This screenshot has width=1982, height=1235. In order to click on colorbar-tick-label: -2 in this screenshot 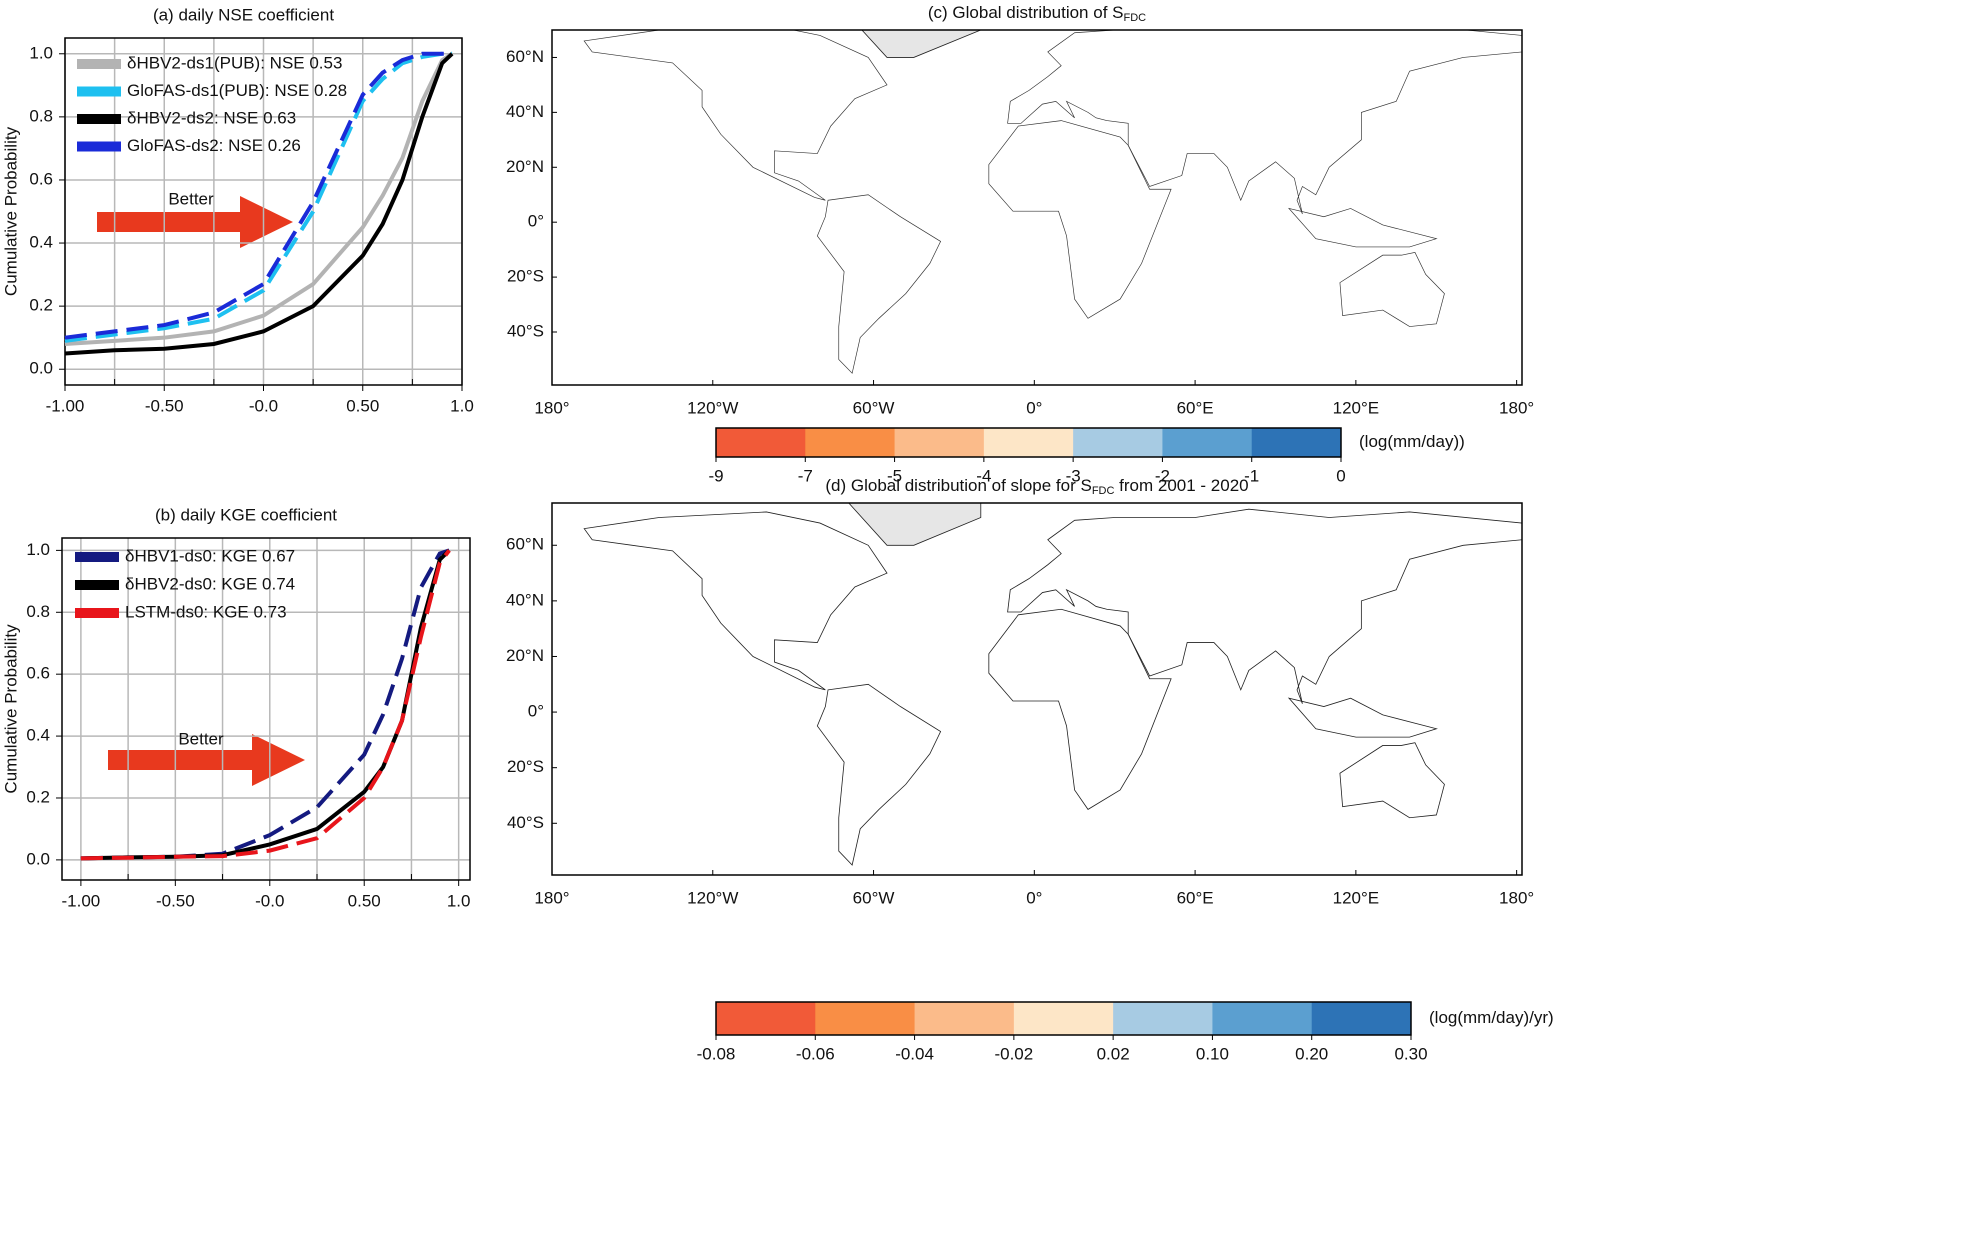, I will do `click(1162, 475)`.